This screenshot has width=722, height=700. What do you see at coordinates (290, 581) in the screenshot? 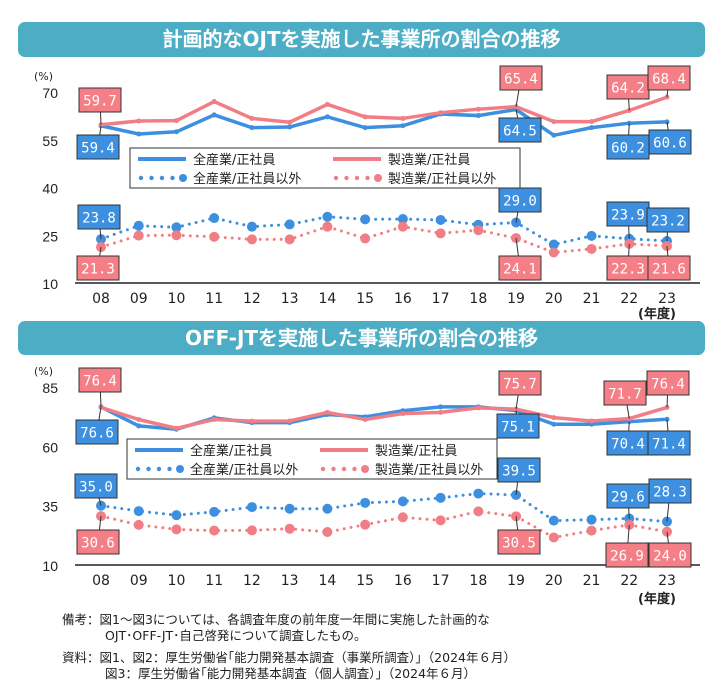
I see `x-tick-label: 13` at bounding box center [290, 581].